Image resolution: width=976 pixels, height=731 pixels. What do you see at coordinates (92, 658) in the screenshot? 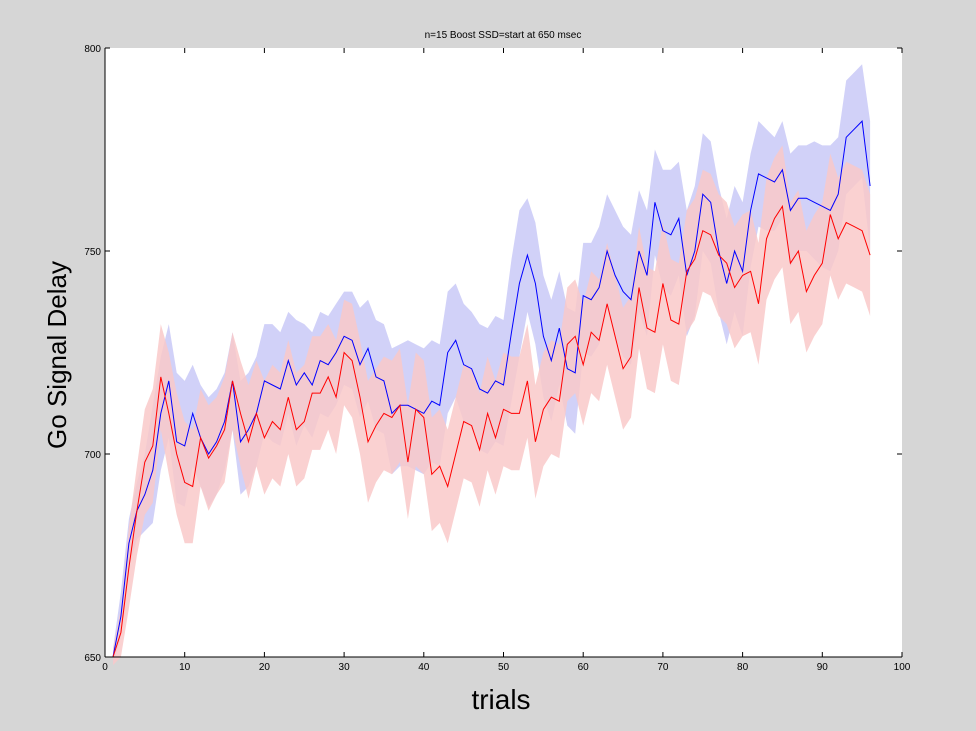
I see `y-tick-label: 650` at bounding box center [92, 658].